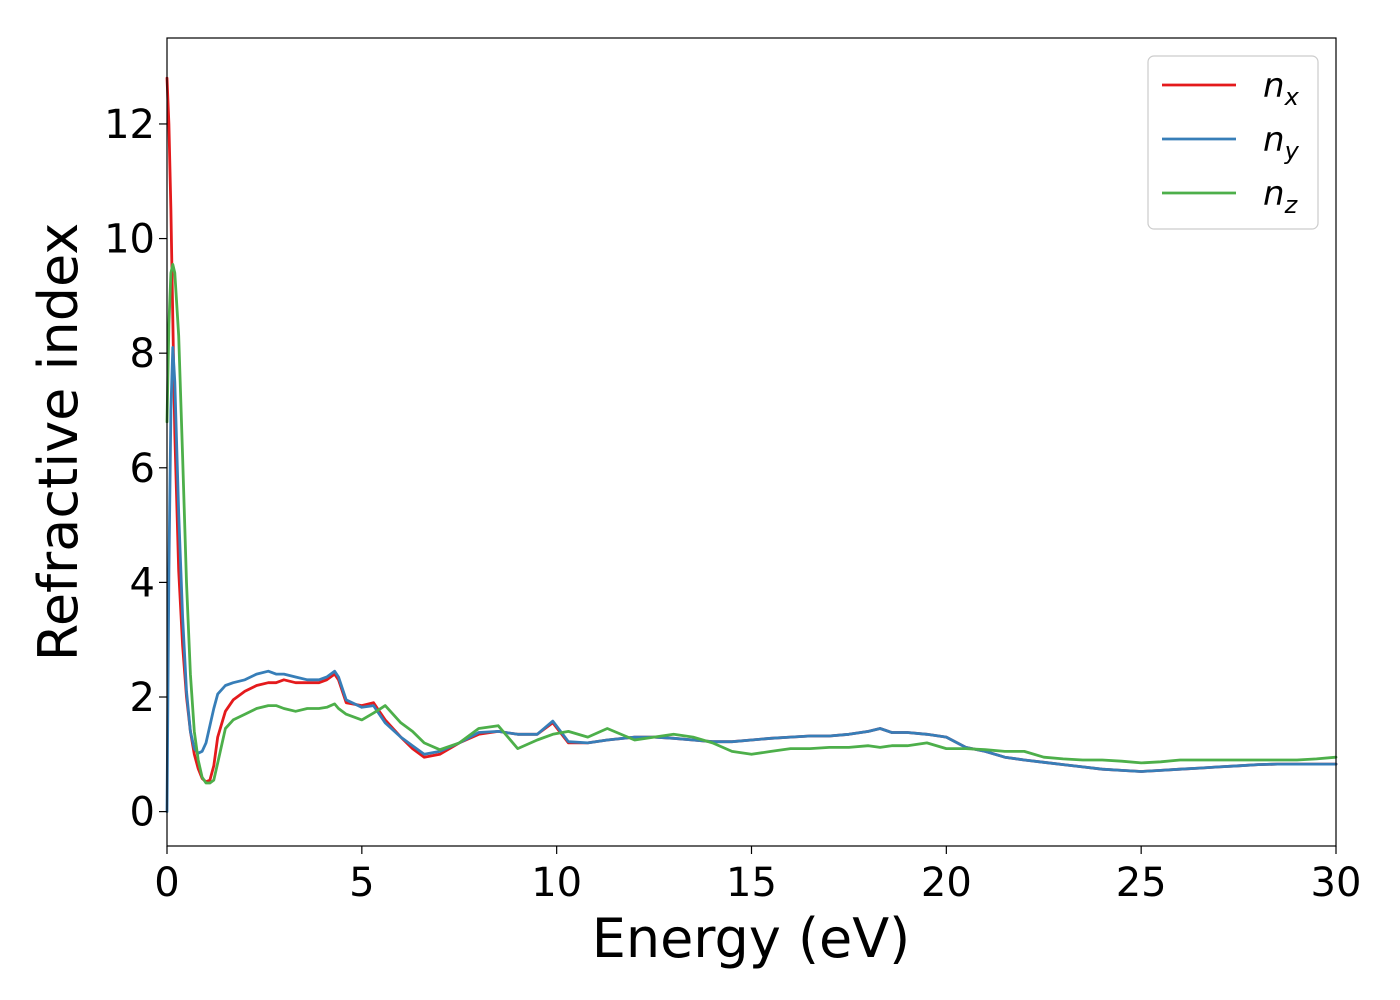 The height and width of the screenshot is (1000, 1400). What do you see at coordinates (751, 938) in the screenshot?
I see `x-axis-label: Energy (eV)` at bounding box center [751, 938].